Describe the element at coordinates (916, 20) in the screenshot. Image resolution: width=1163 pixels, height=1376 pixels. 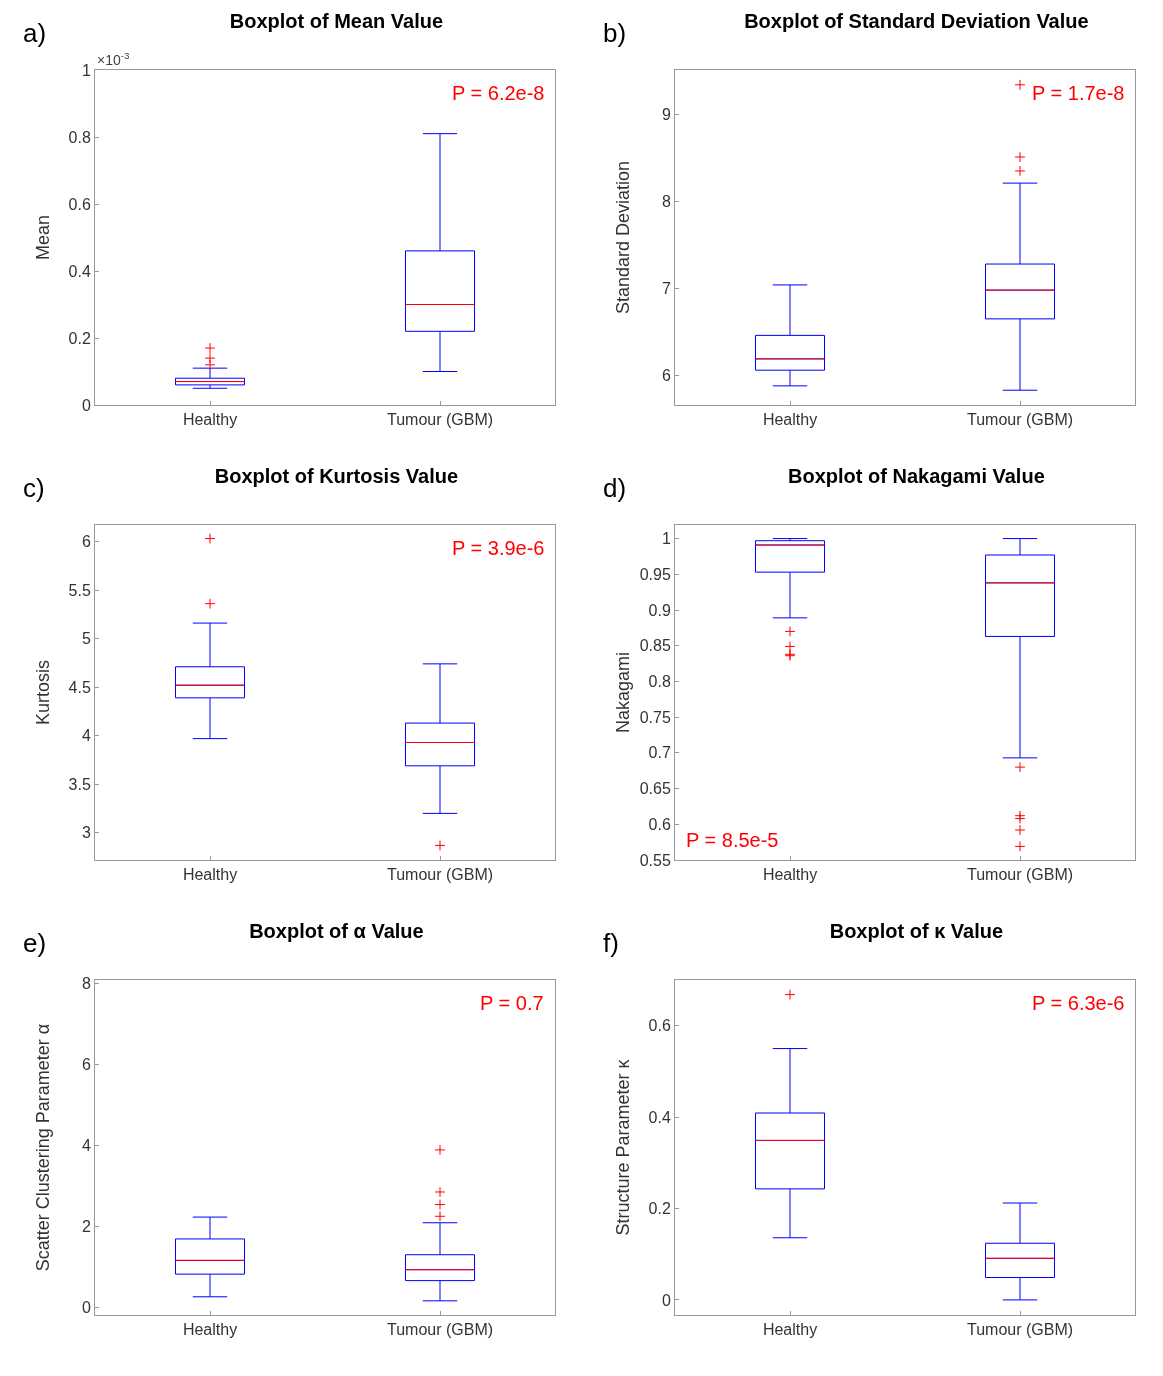
I see `chart-title: Boxplot of Standard Deviation Value` at that location.